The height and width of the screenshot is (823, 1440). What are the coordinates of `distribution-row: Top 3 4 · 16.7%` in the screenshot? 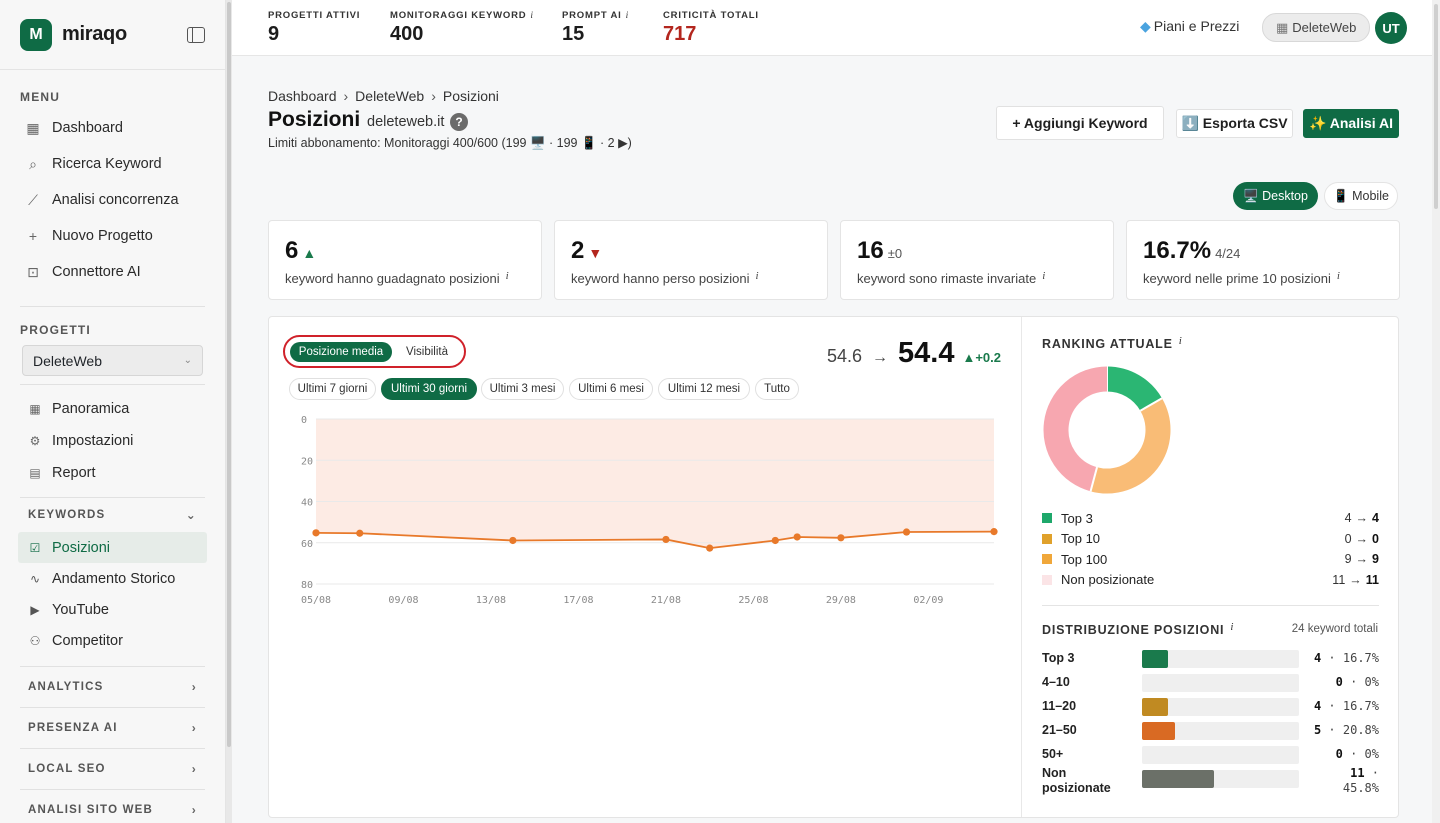 It's located at (1210, 659).